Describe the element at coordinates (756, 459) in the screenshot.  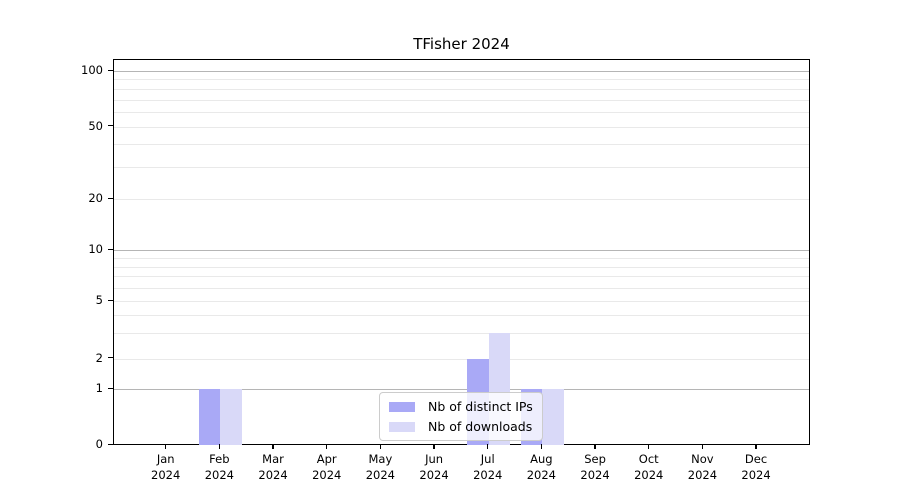
I see `x-tick-month: Dec` at that location.